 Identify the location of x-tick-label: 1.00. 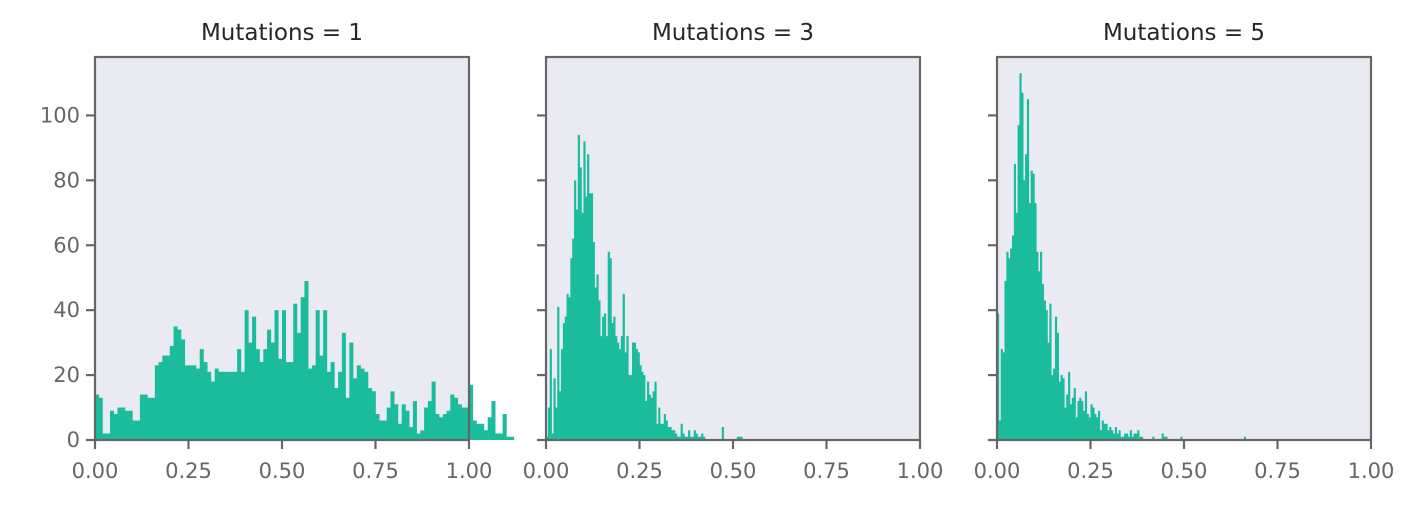
(1371, 471).